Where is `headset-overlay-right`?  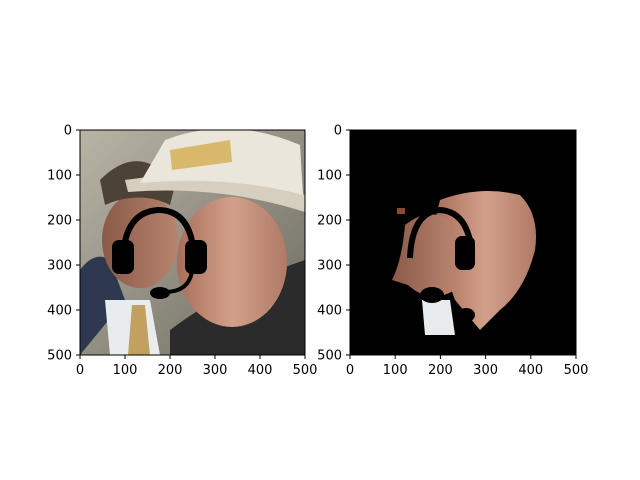 headset-overlay-right is located at coordinates (441, 264).